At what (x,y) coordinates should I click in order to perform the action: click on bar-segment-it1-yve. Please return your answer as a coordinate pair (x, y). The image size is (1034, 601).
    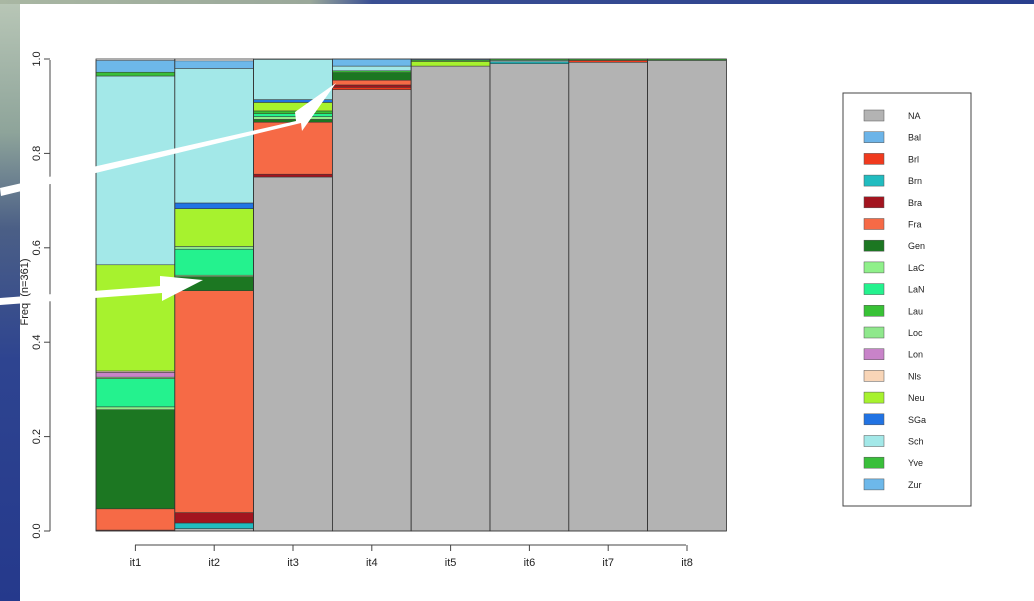
    Looking at the image, I should click on (135, 74).